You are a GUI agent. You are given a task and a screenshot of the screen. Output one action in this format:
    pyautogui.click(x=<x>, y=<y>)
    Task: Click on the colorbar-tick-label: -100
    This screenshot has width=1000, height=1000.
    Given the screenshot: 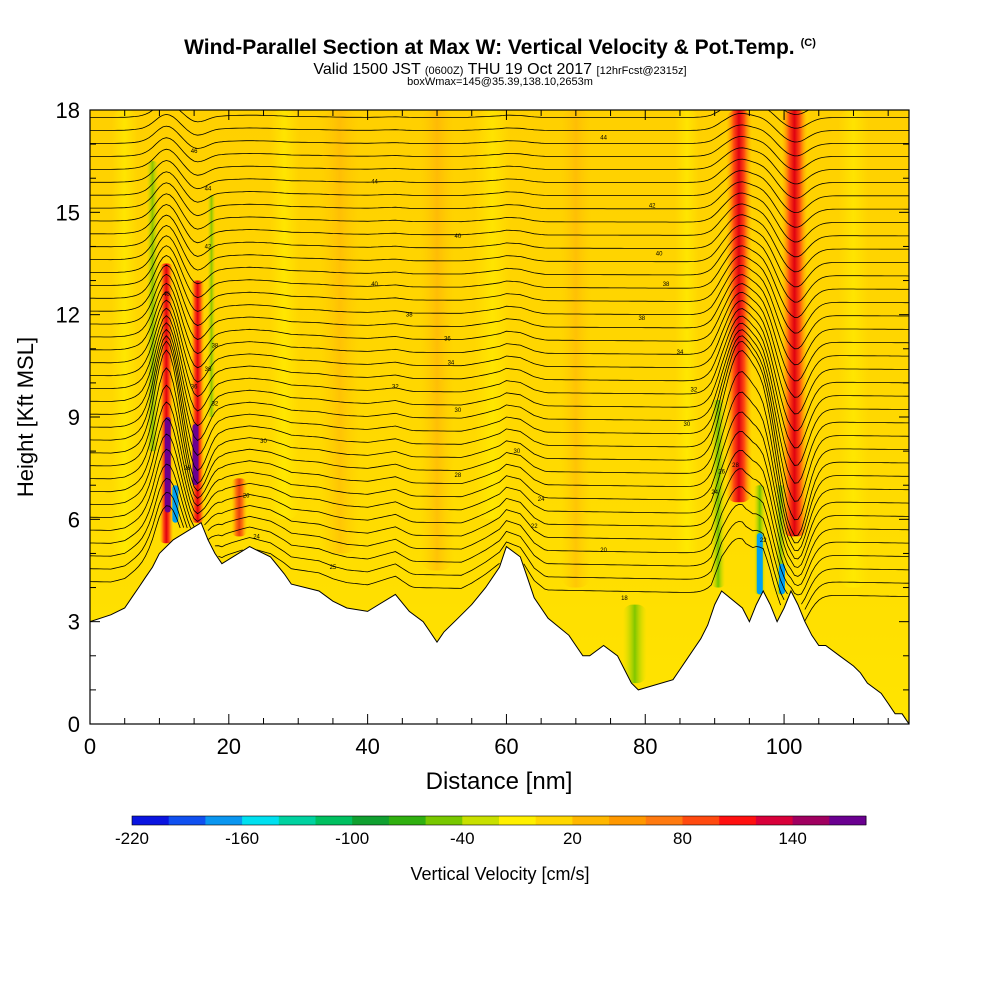 What is the action you would take?
    pyautogui.click(x=352, y=838)
    